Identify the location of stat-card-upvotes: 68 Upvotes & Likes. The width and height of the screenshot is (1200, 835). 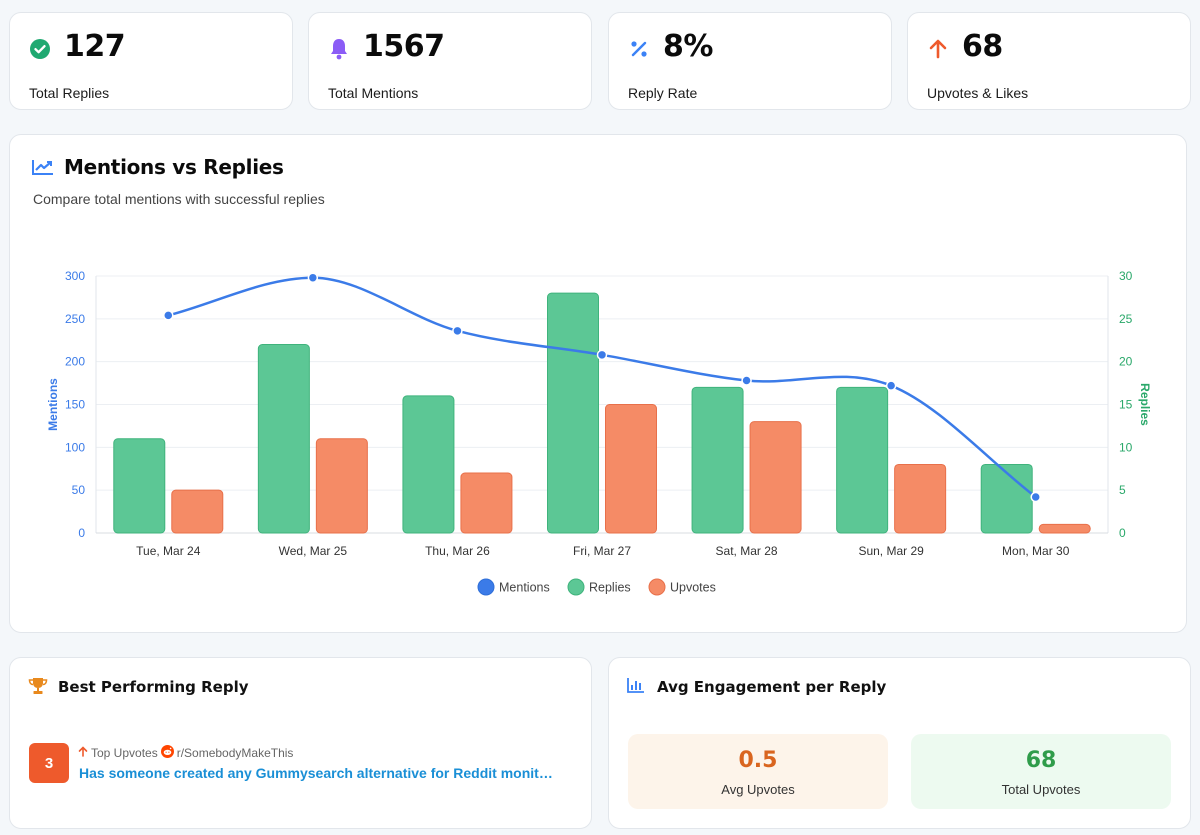
(1049, 61).